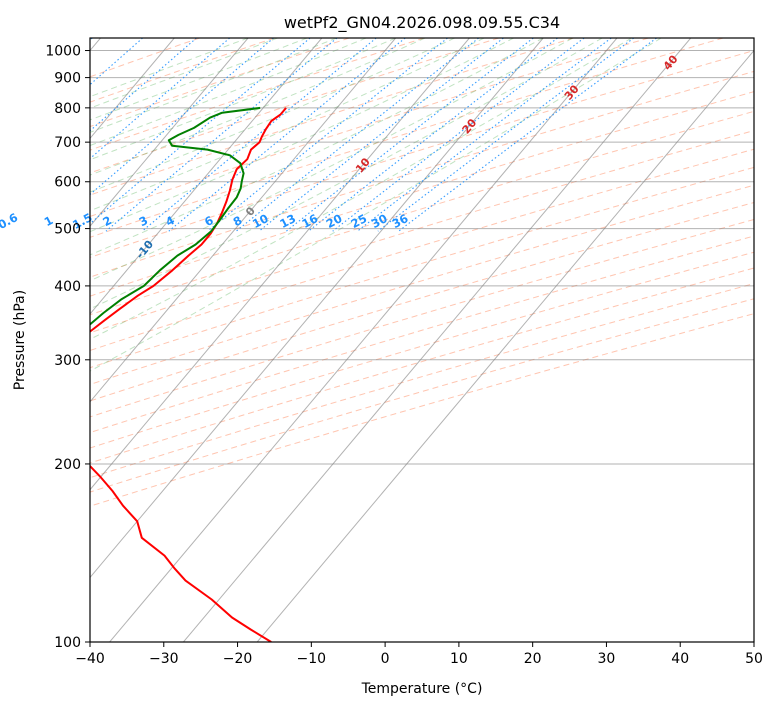  Describe the element at coordinates (67, 643) in the screenshot. I see `y-tick-label: 100` at that location.